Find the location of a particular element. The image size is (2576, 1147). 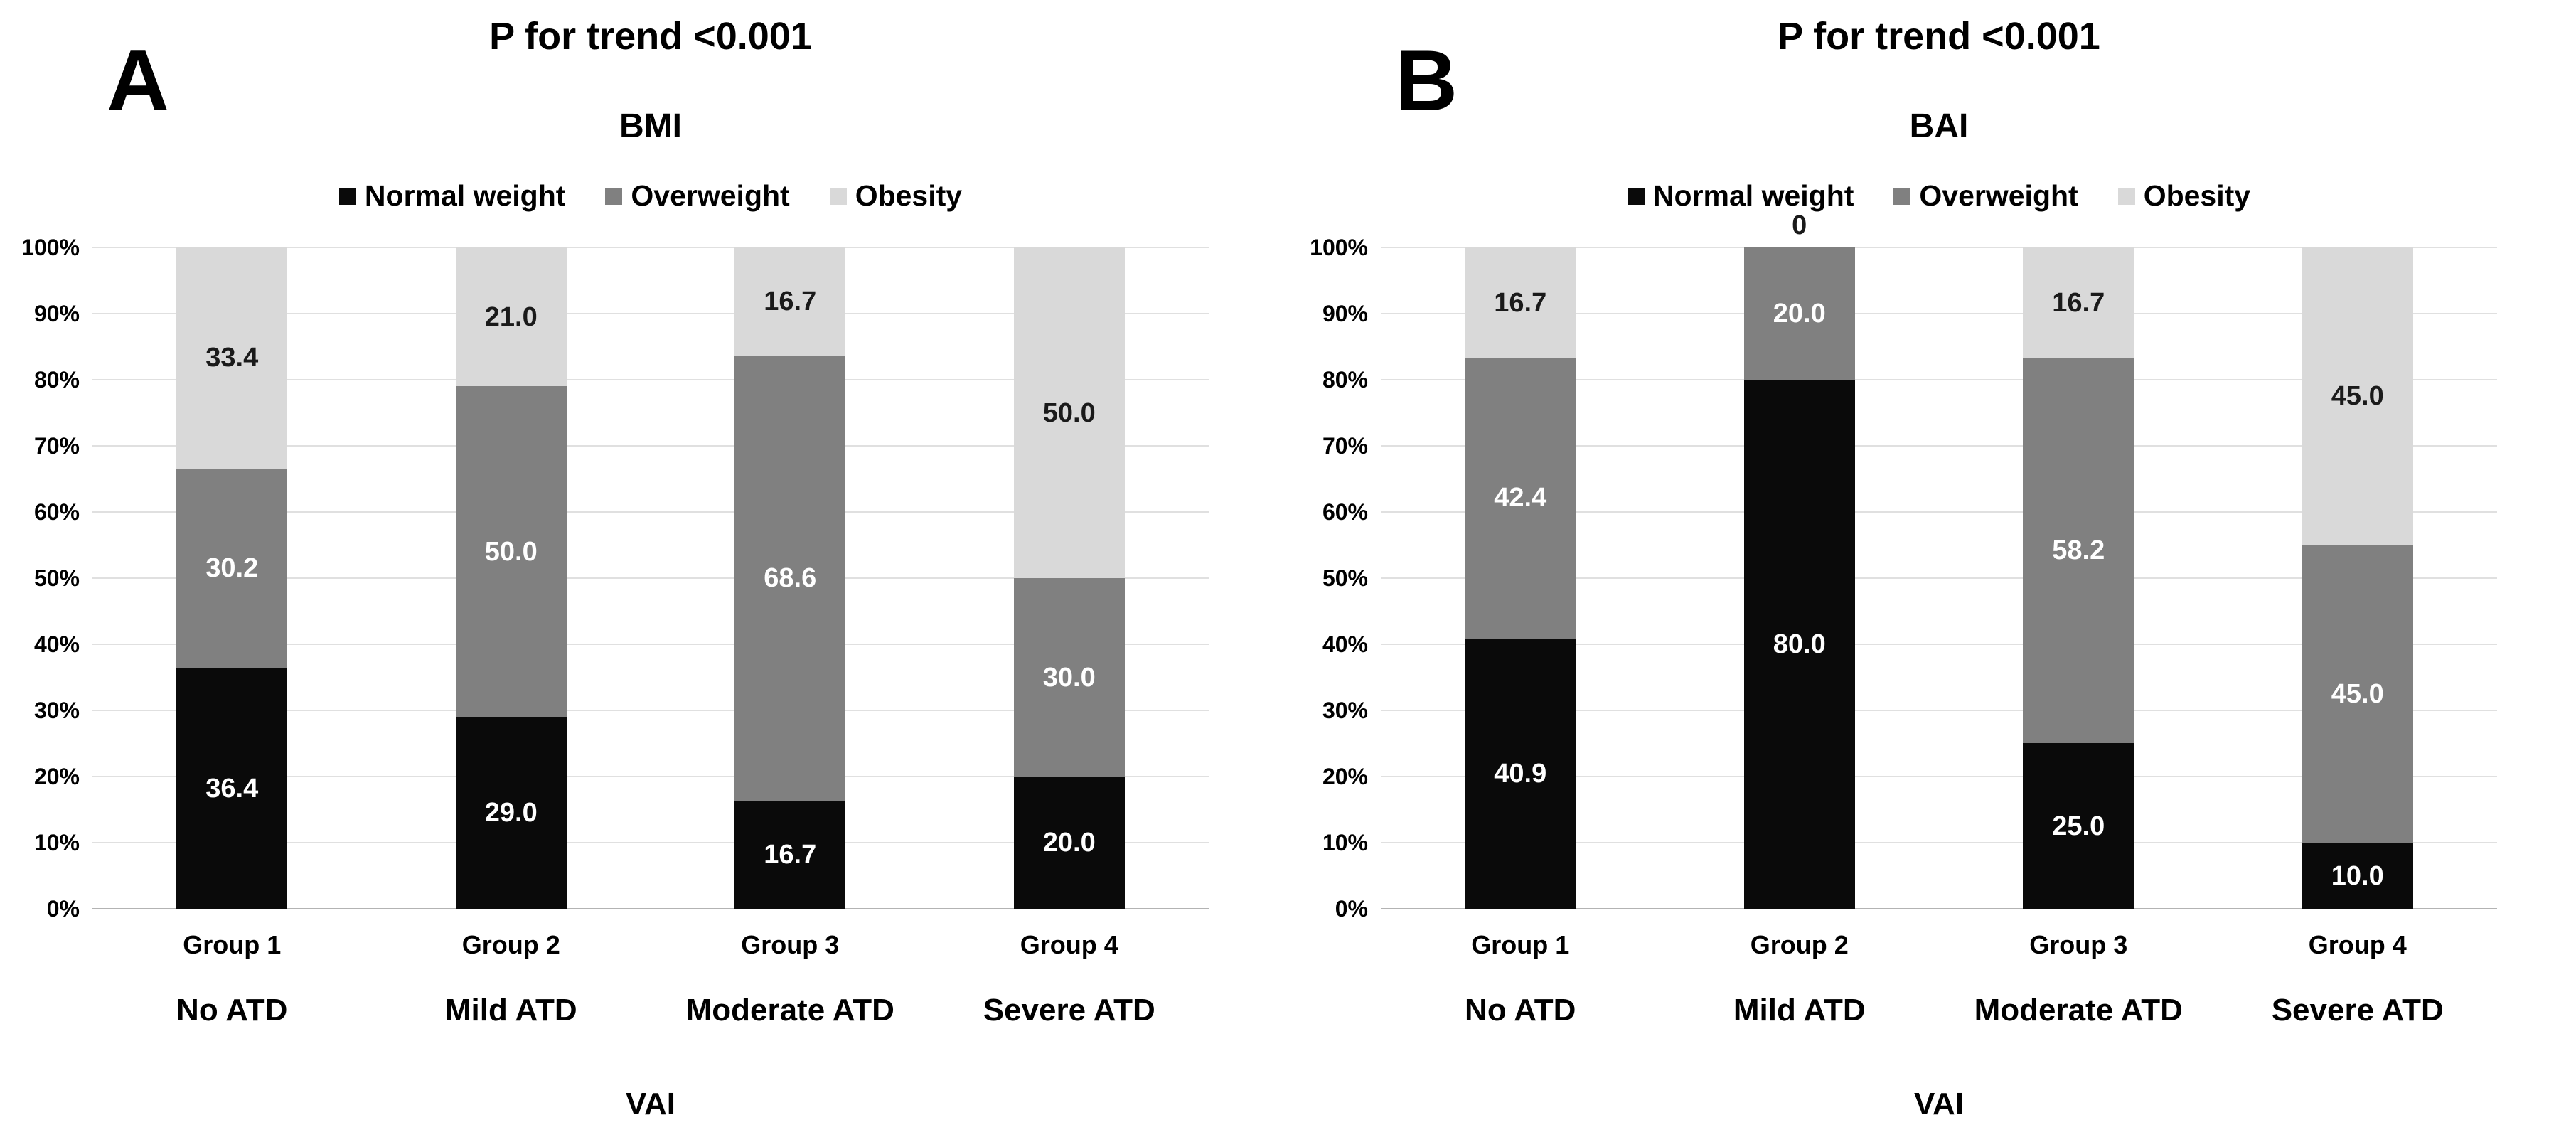

value-label-overweight: 68.6 is located at coordinates (791, 578).